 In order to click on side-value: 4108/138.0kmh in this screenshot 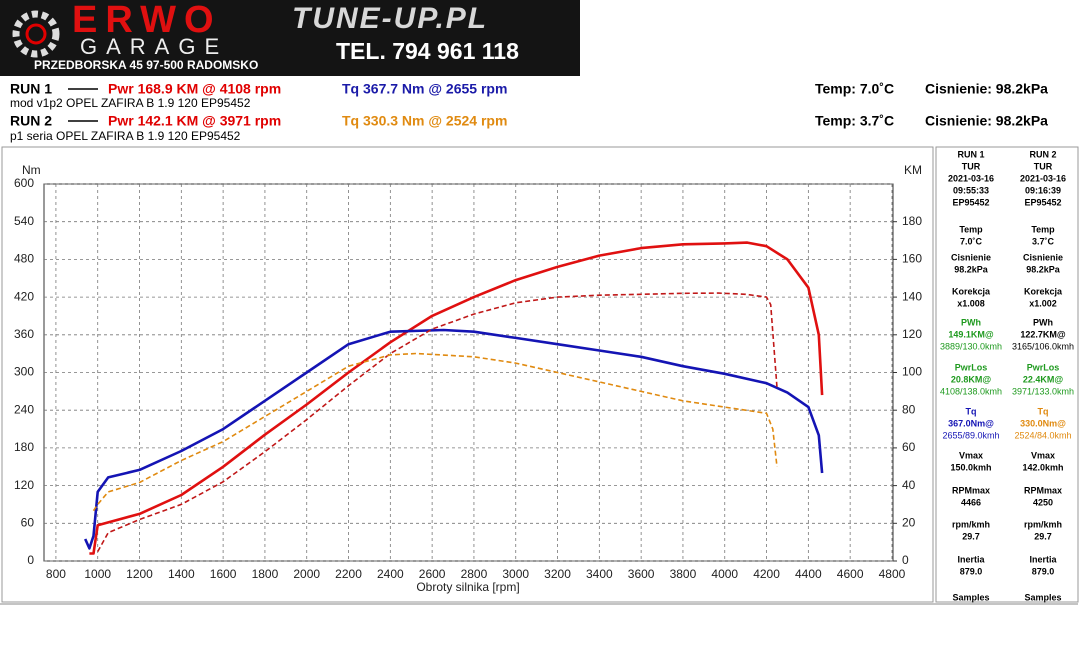, I will do `click(971, 391)`.